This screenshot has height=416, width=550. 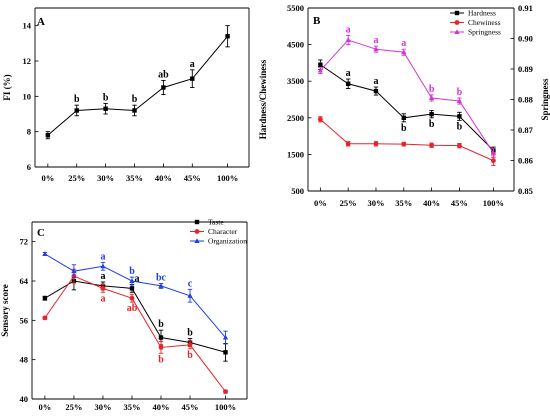 What do you see at coordinates (216, 222) in the screenshot?
I see `legend-label: Taste` at bounding box center [216, 222].